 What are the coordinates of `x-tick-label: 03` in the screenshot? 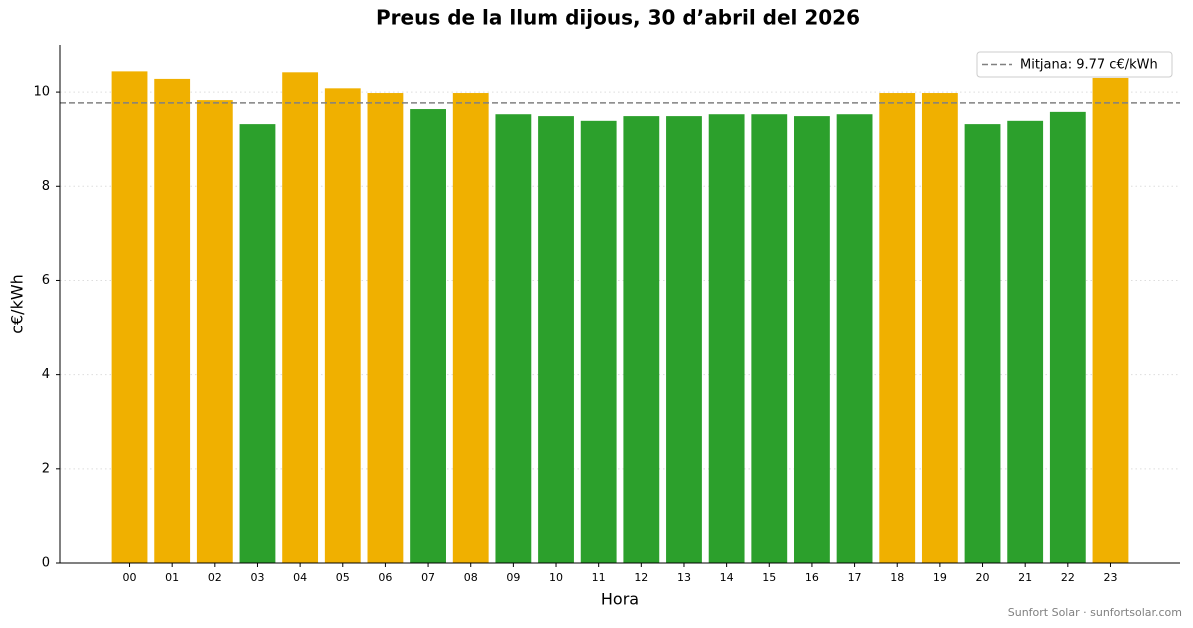 It's located at (257, 577).